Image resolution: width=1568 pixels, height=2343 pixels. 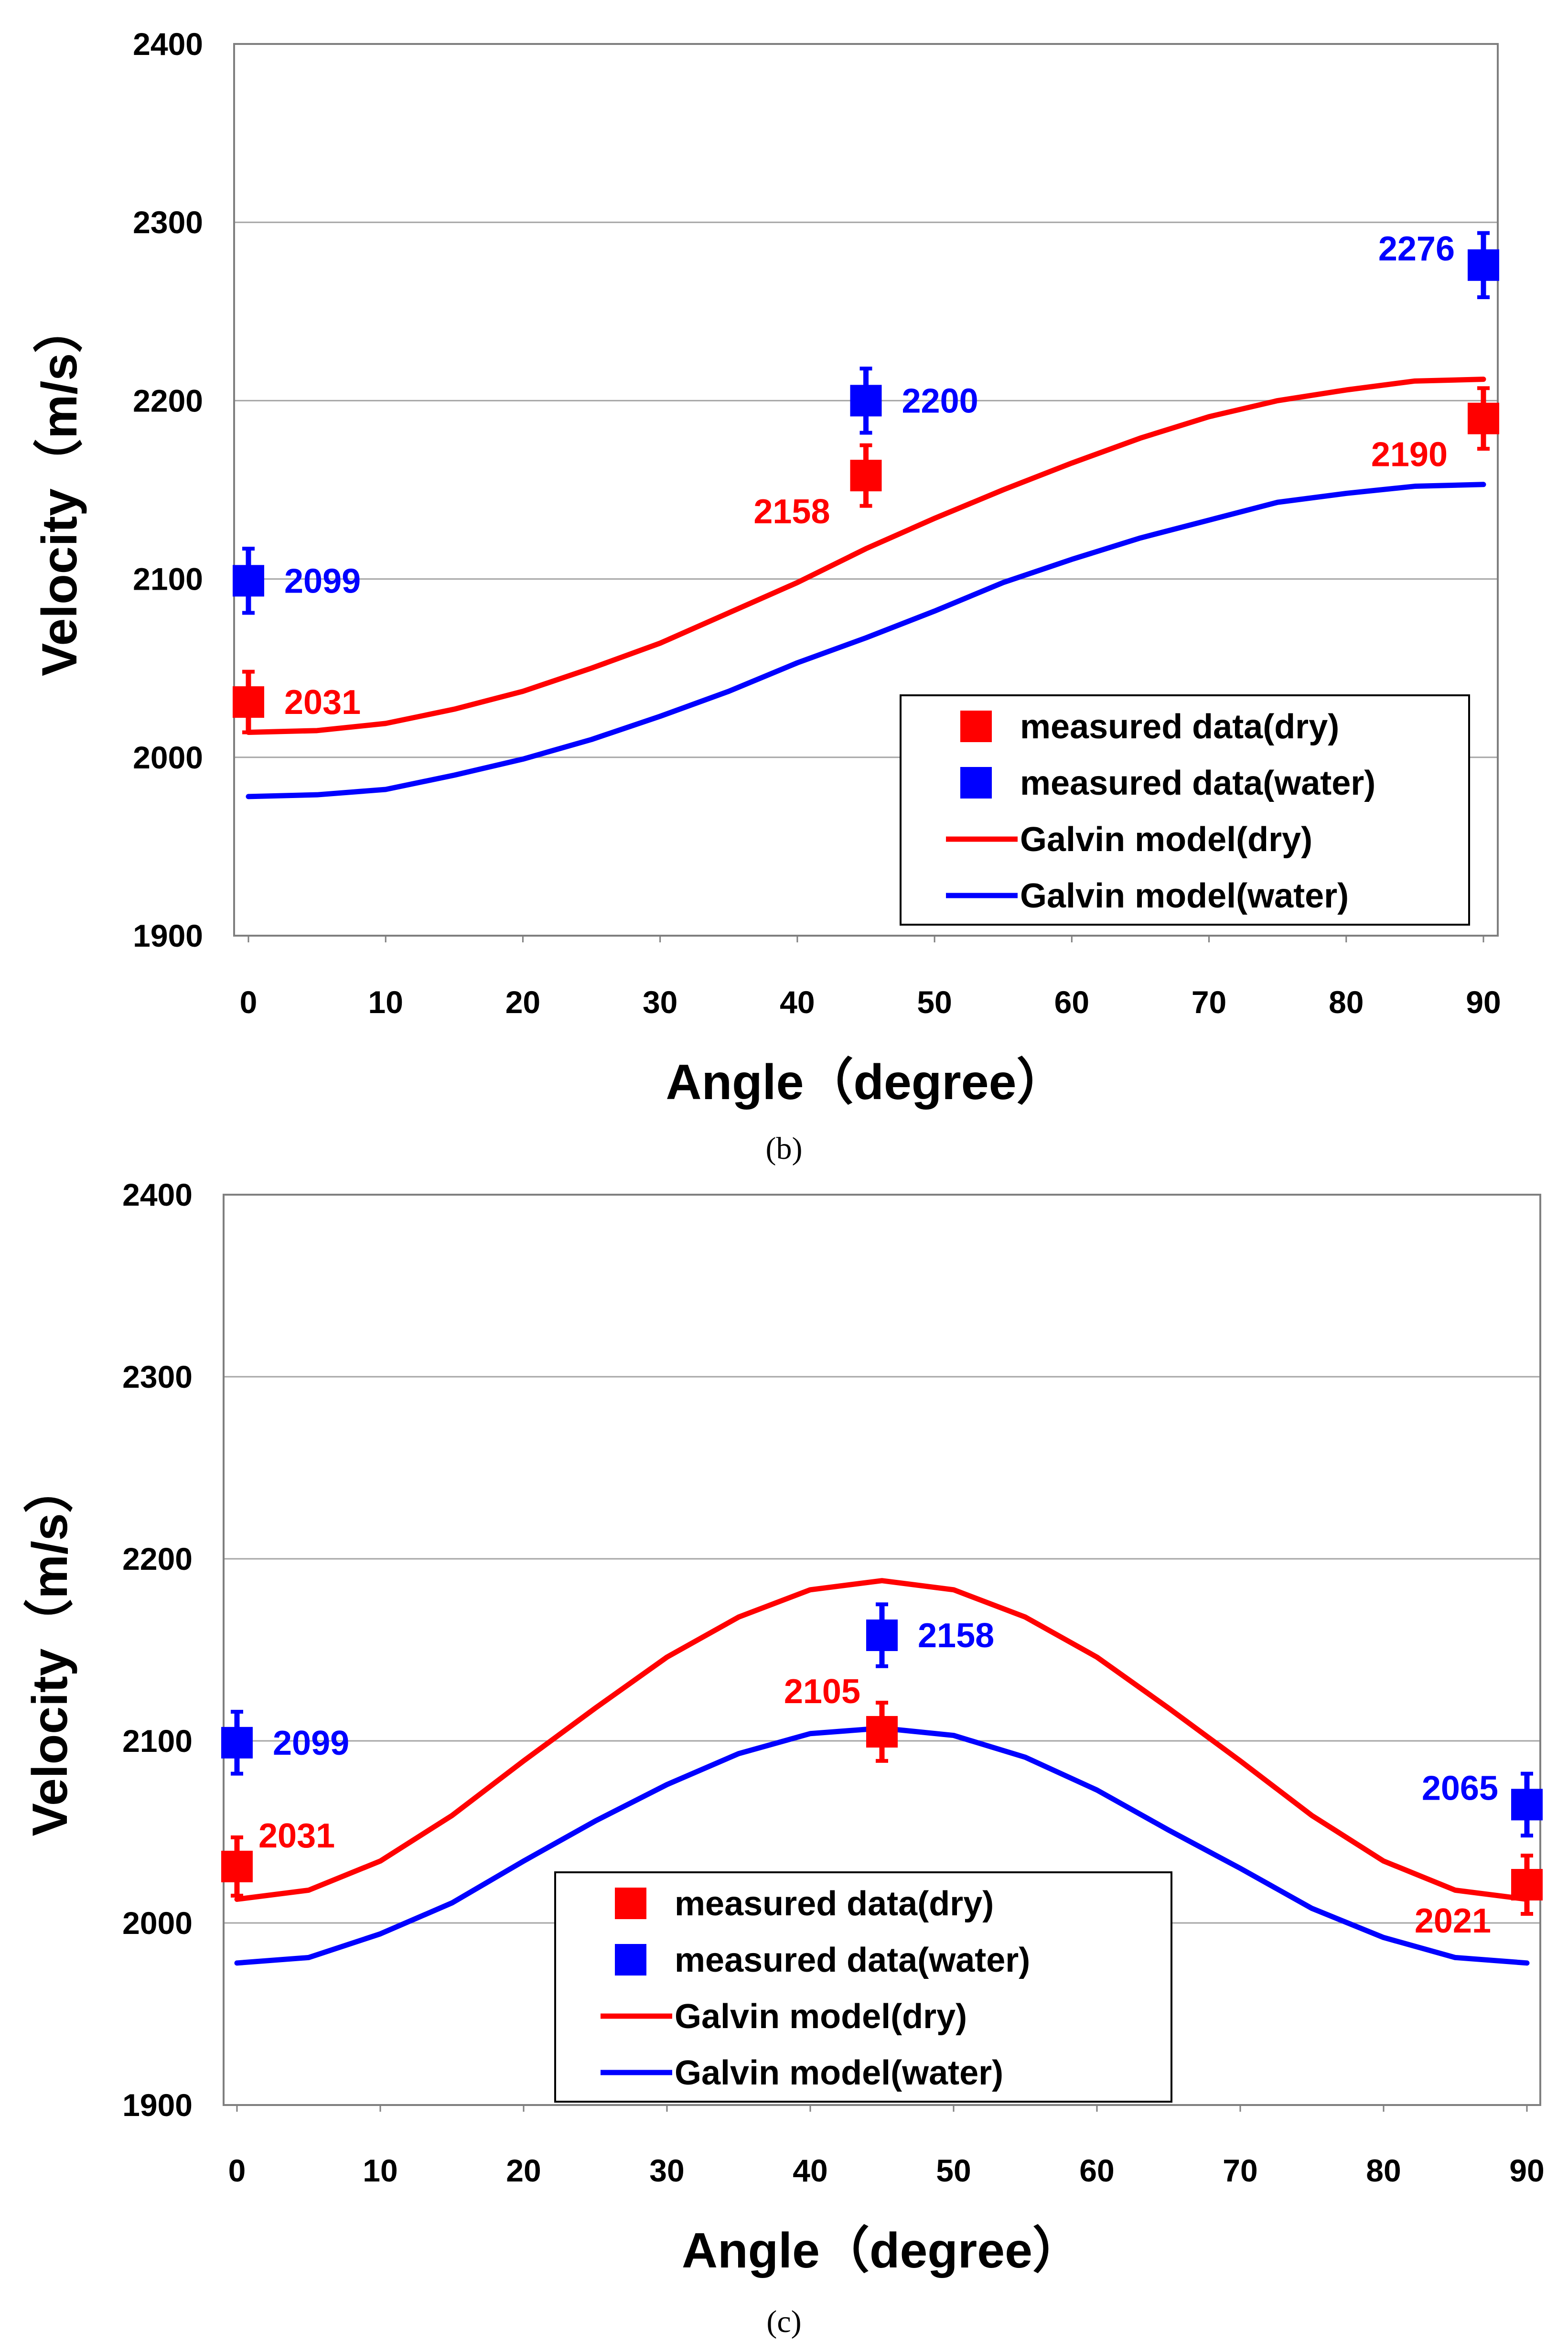 I want to click on series-line-water, so click(x=866, y=640).